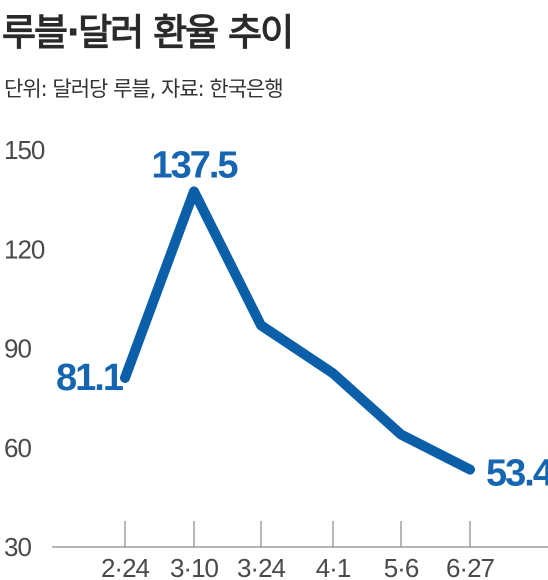 The height and width of the screenshot is (580, 548). Describe the element at coordinates (517, 474) in the screenshot. I see `data-label: 53.4` at that location.